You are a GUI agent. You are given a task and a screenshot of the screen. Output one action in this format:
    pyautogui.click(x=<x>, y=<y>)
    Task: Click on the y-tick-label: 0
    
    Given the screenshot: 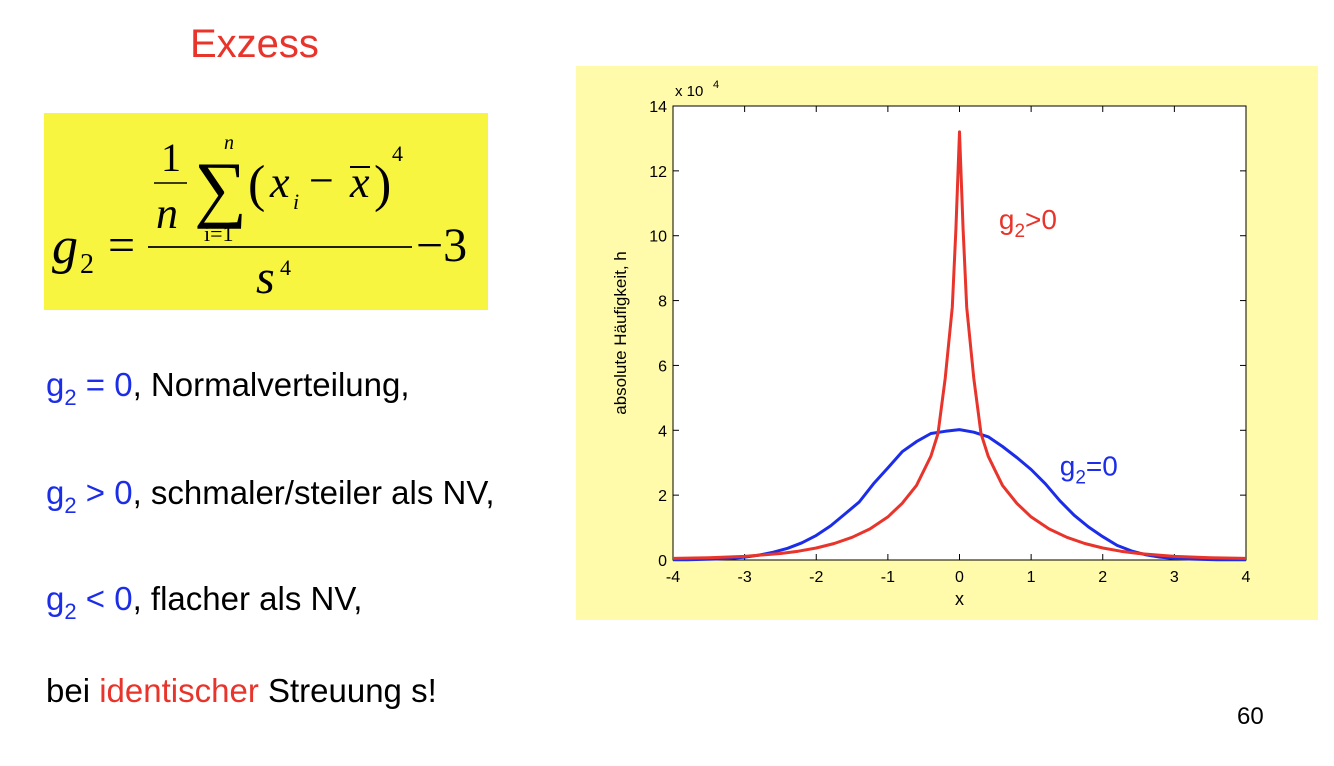 What is the action you would take?
    pyautogui.click(x=662, y=561)
    